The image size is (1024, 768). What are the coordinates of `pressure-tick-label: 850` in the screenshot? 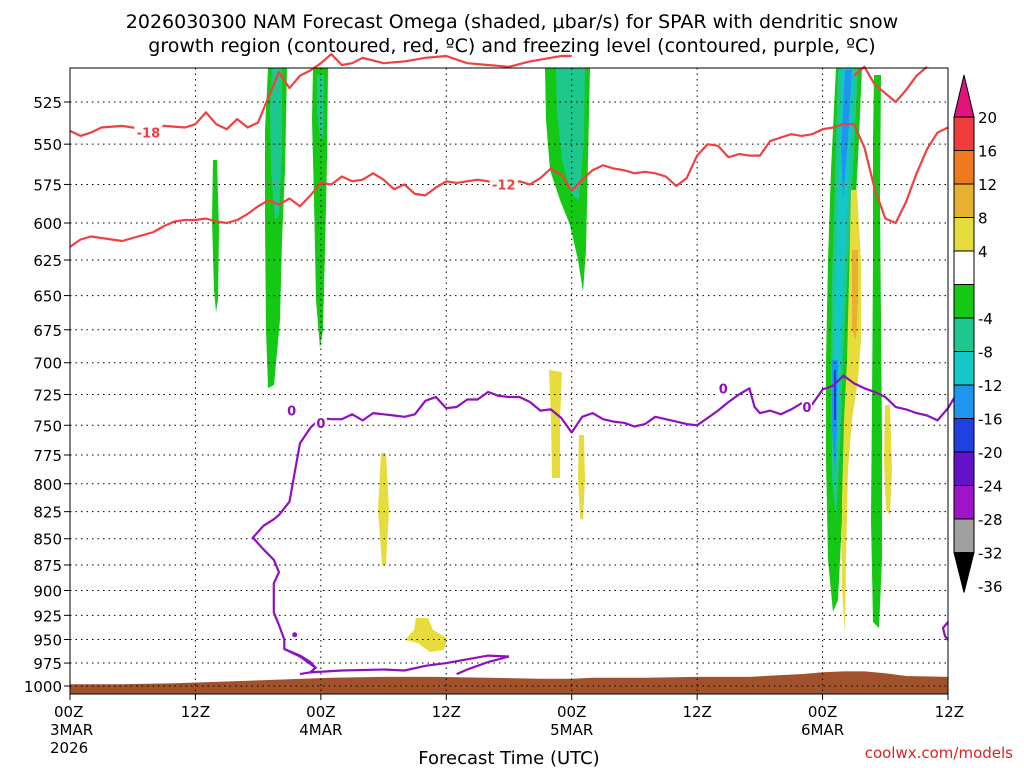 It's located at (47, 540).